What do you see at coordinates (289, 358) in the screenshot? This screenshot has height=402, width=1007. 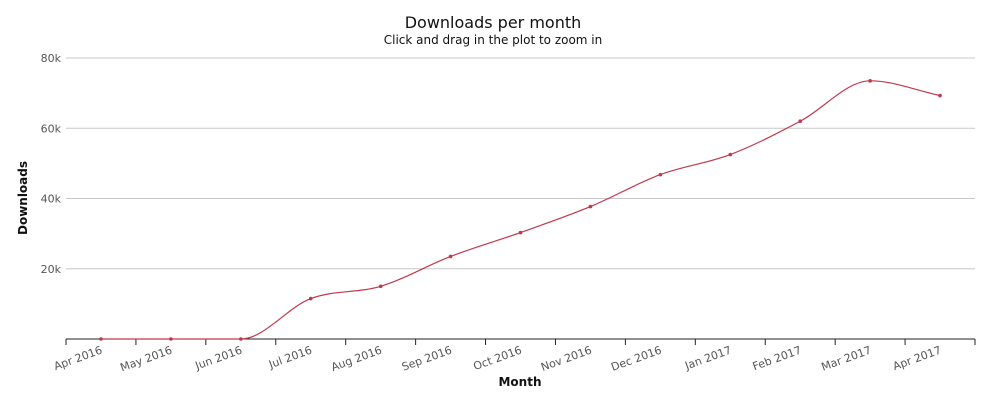 I see `x-tick-label: Jul 2016` at bounding box center [289, 358].